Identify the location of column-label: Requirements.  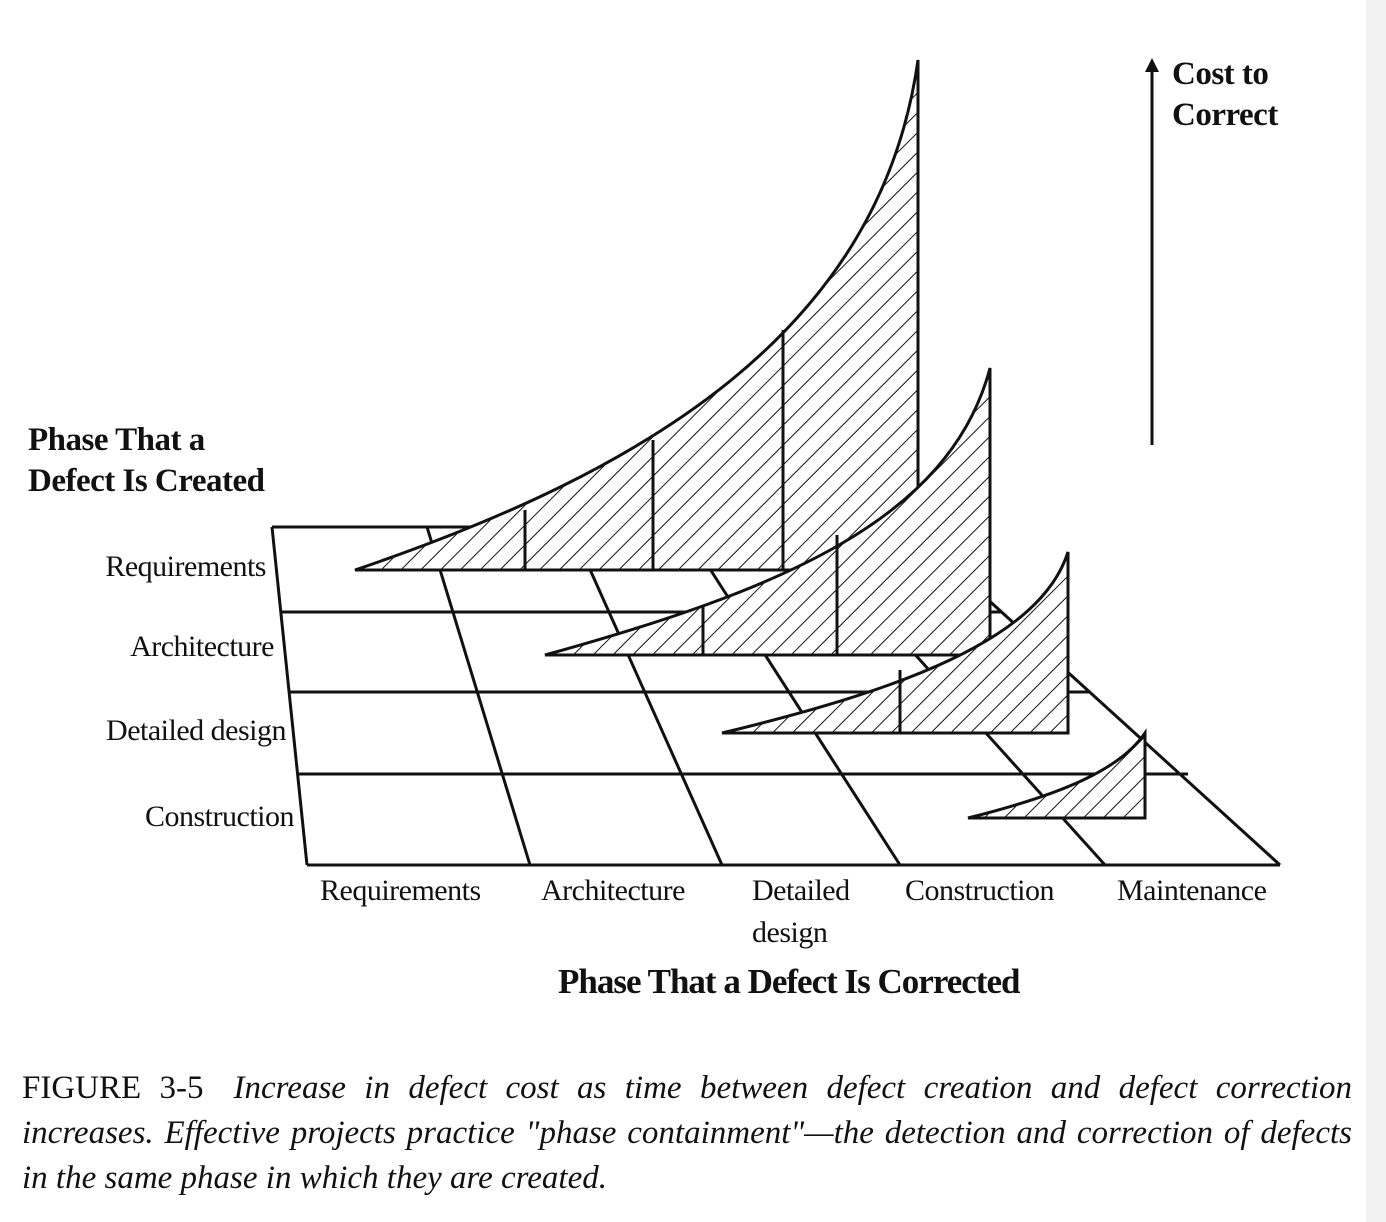
(400, 890).